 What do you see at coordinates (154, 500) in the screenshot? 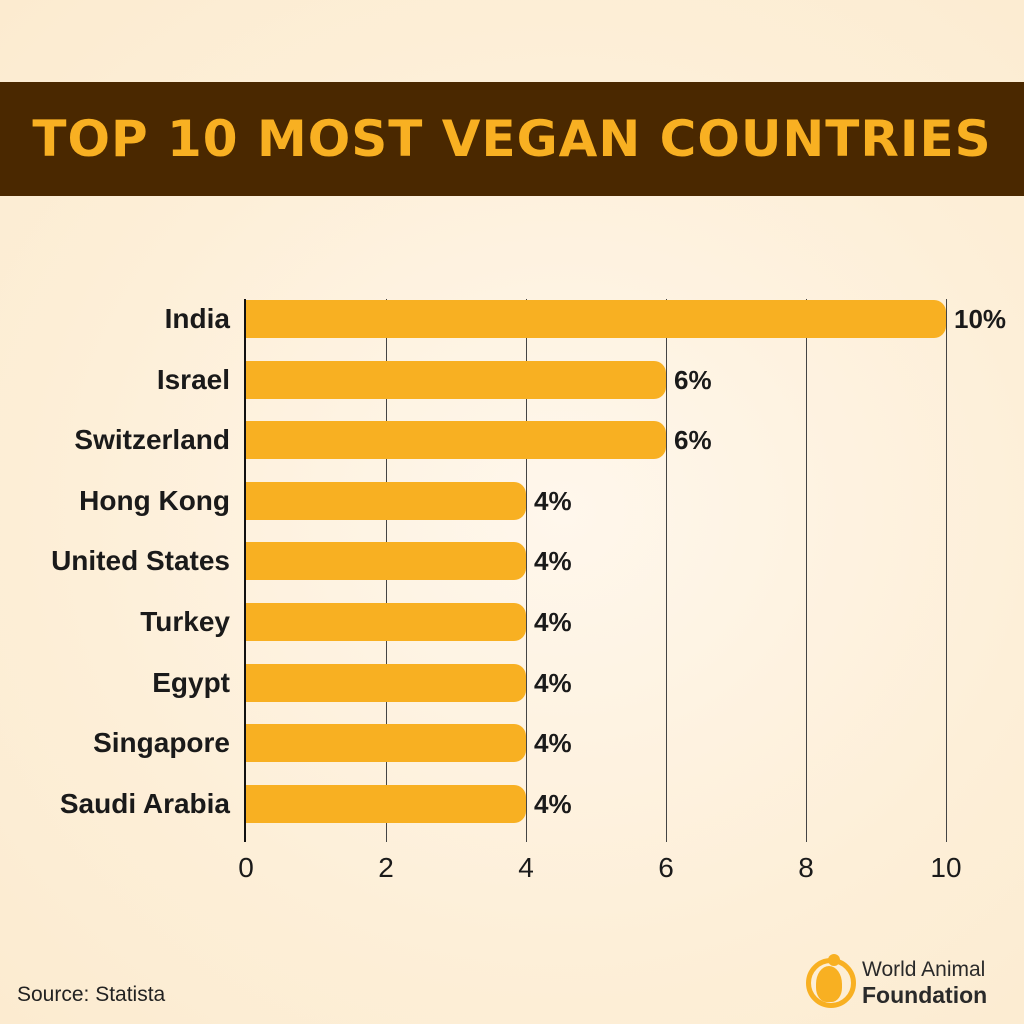
I see `category-label: Hong Kong` at bounding box center [154, 500].